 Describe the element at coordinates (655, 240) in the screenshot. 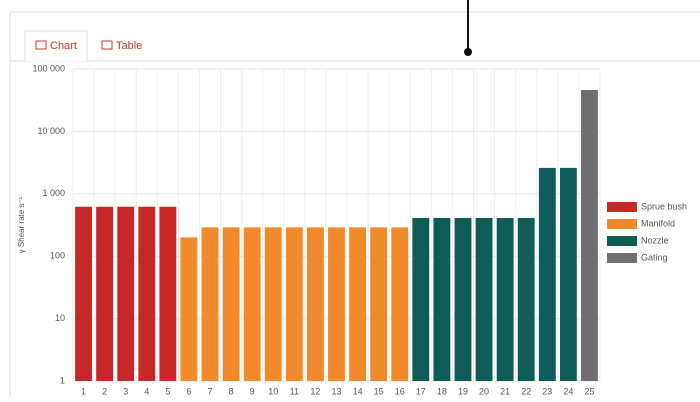

I see `legend-label: Nozzle` at that location.